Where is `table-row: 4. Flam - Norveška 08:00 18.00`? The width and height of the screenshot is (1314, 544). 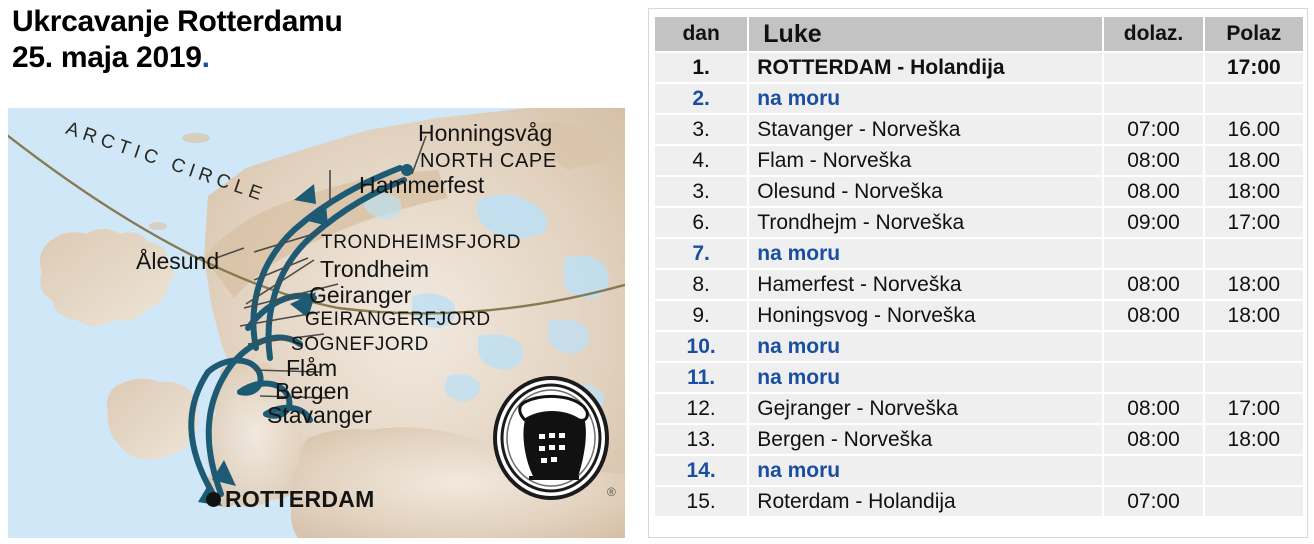 table-row: 4. Flam - Norveška 08:00 18.00 is located at coordinates (979, 160).